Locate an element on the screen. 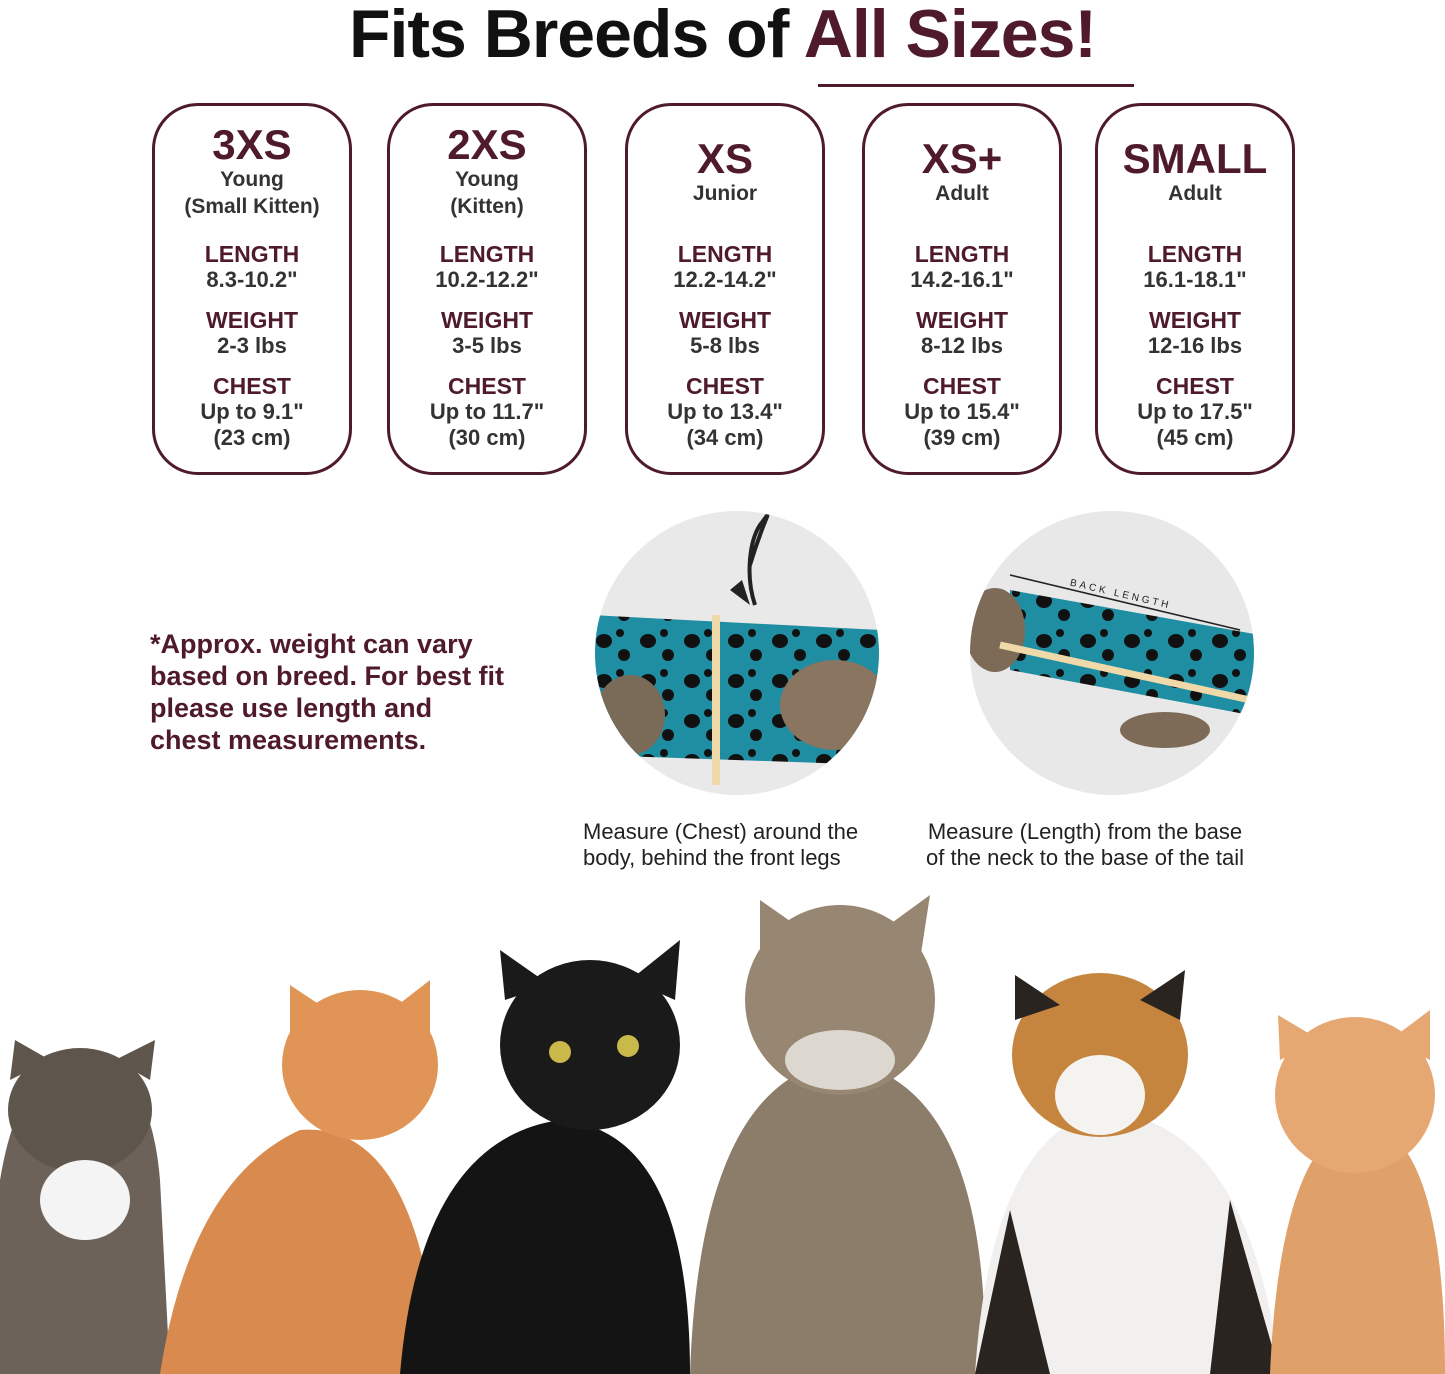 This screenshot has height=1374, width=1445. caption-line: Measure (Length) from the base is located at coordinates (1085, 831).